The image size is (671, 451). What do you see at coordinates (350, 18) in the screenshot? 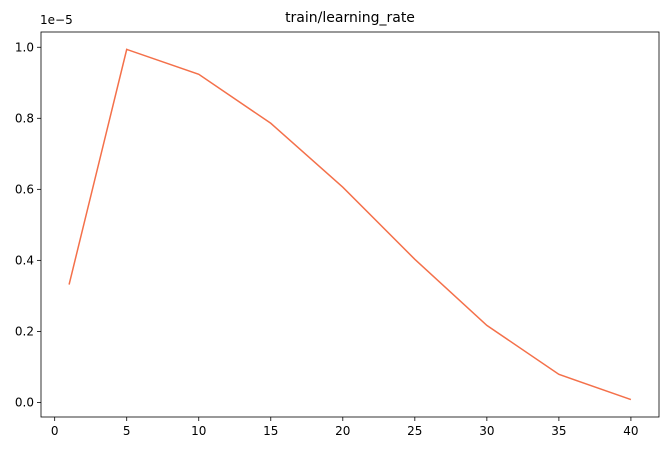
I see `chart-title: train/learning_rate` at bounding box center [350, 18].